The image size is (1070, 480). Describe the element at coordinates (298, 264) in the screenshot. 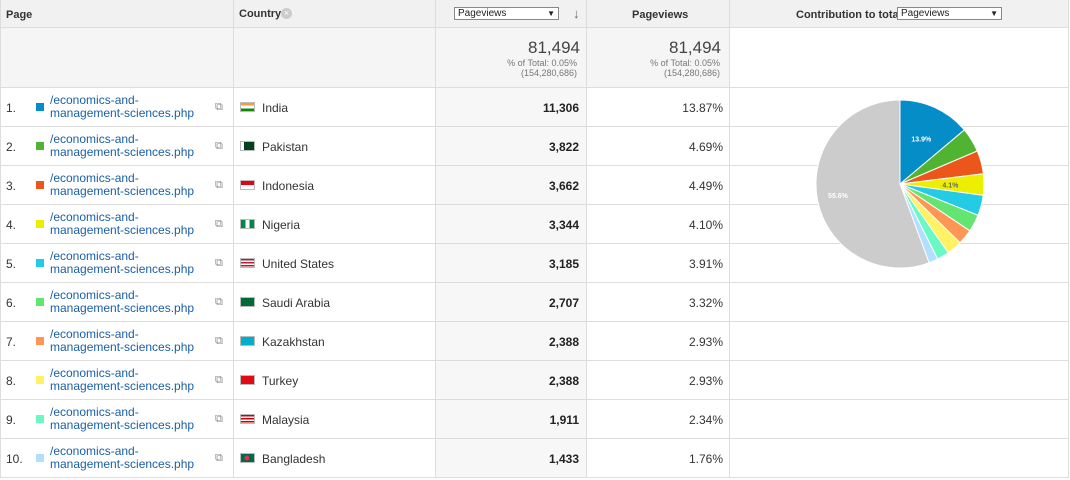

I see `country-name: United States` at that location.